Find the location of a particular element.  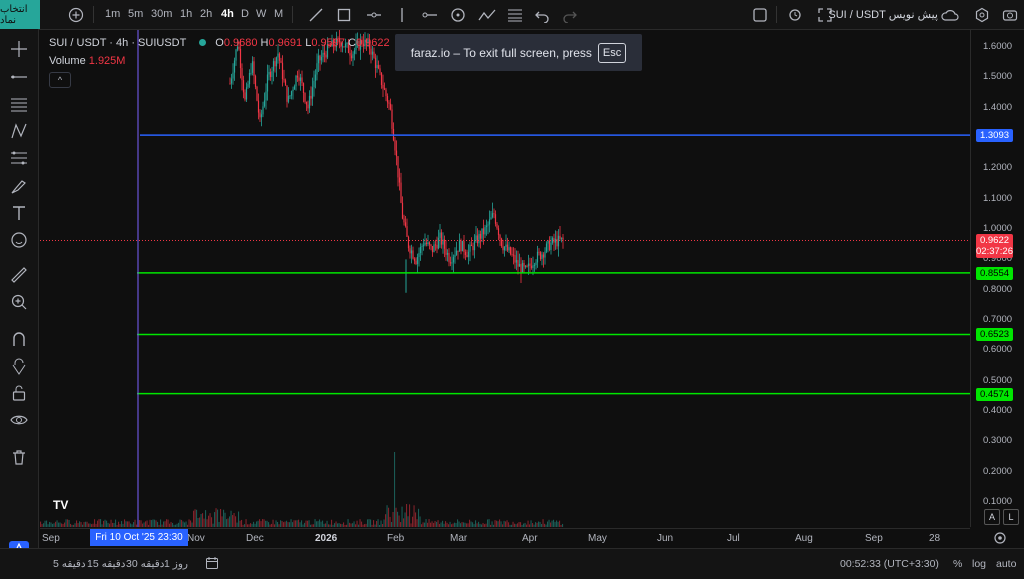

zoom-in-icon is located at coordinates (19, 302).